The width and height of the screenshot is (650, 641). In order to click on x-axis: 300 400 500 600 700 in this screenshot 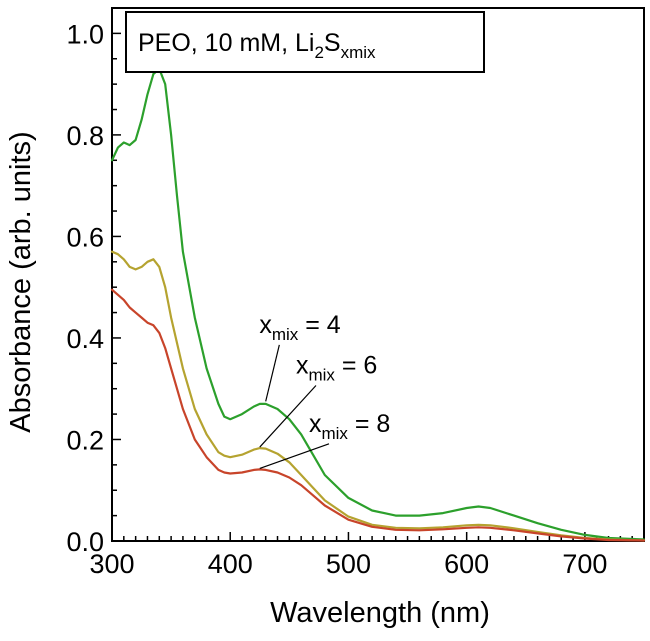, I will do `click(367, 555)`.